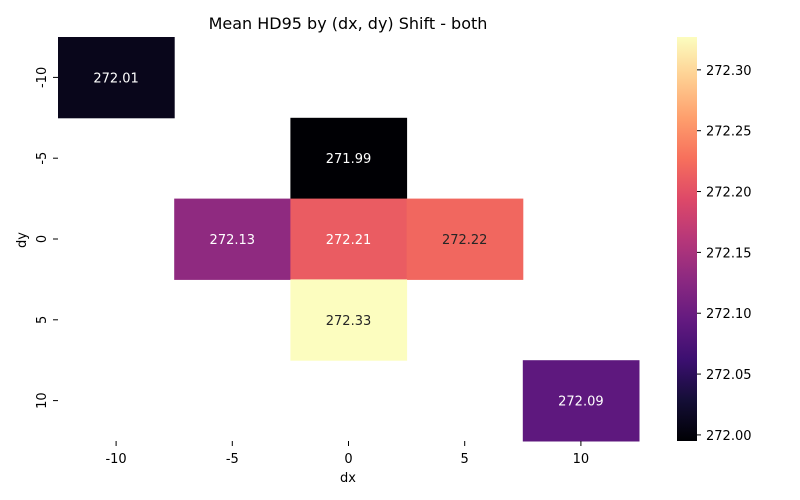  I want to click on x-tick-label: 5, so click(465, 459).